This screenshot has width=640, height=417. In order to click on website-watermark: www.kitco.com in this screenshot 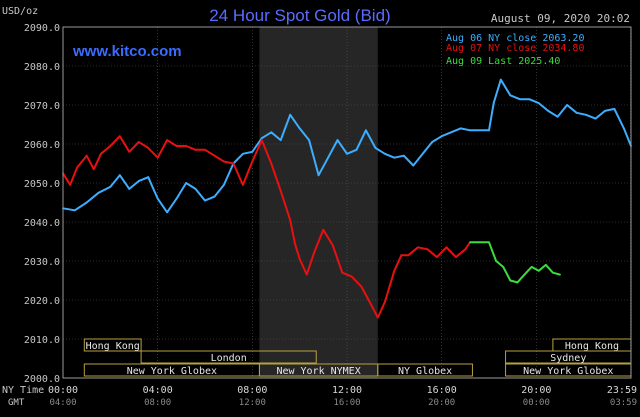, I will do `click(127, 51)`.